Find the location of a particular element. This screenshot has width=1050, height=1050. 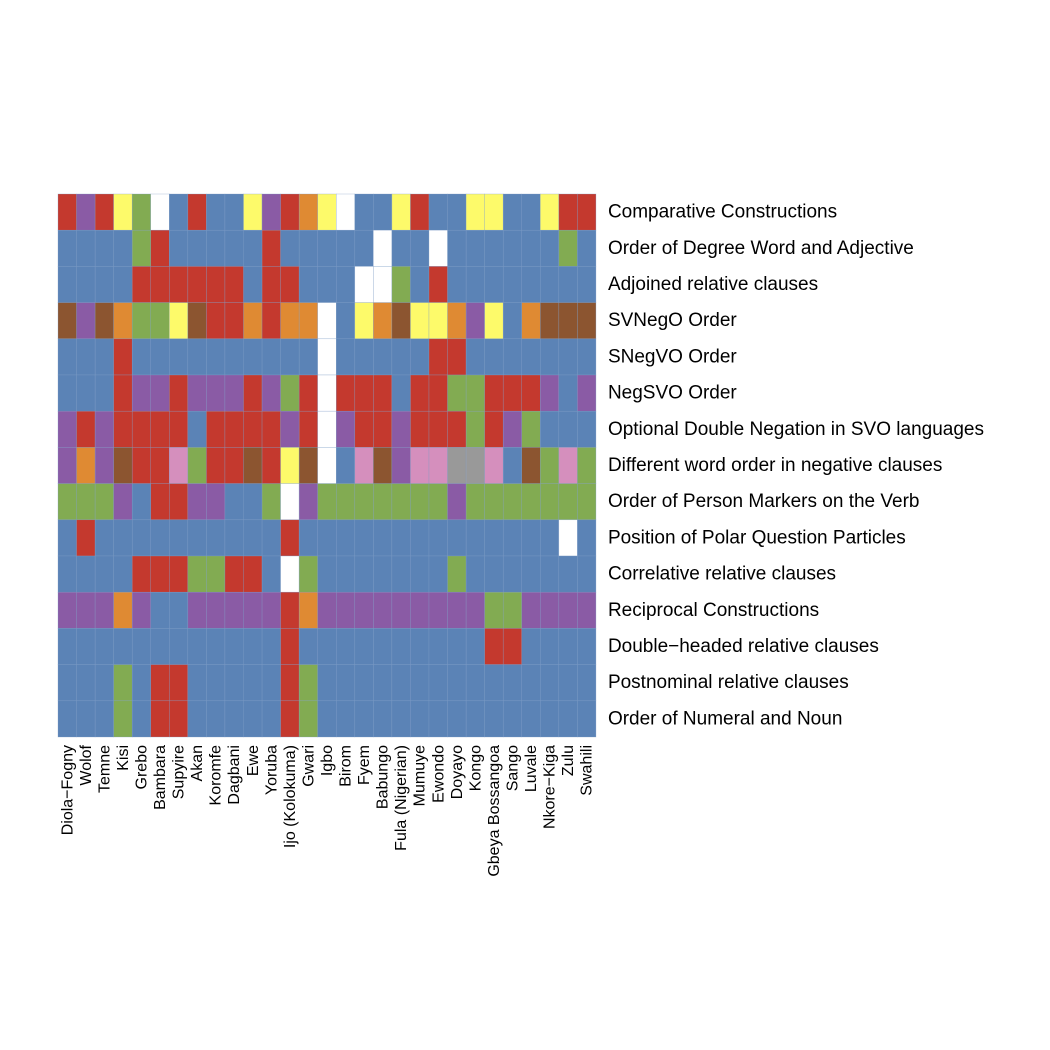

column-label: Gbeya Bossangoa is located at coordinates (494, 811).